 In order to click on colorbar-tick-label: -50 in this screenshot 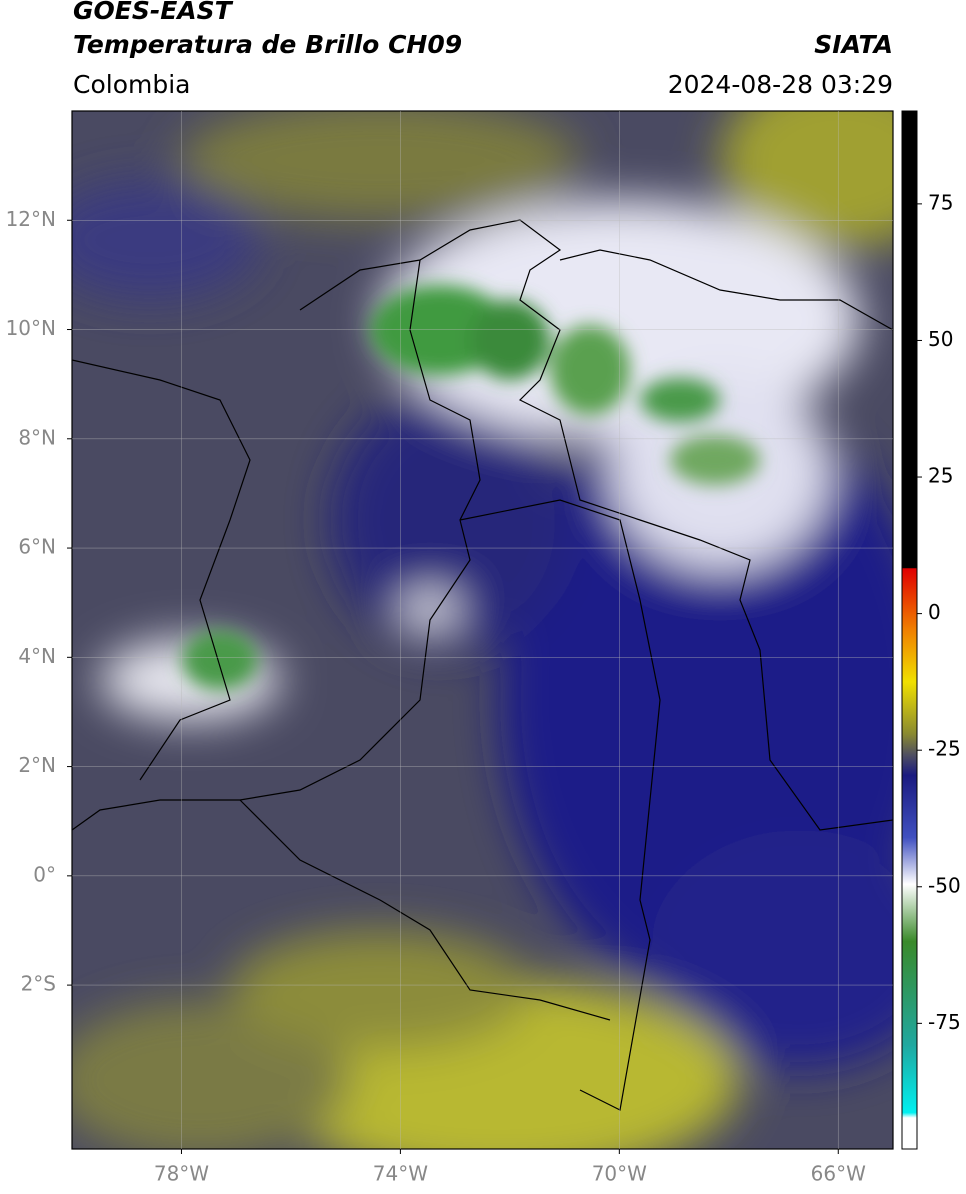, I will do `click(944, 885)`.